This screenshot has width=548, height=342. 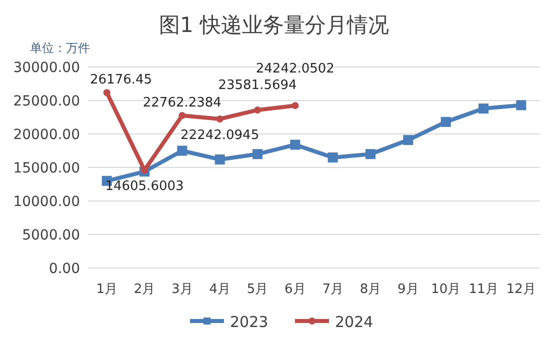 What do you see at coordinates (46, 102) in the screenshot?
I see `y-tick-label: 25000.00` at bounding box center [46, 102].